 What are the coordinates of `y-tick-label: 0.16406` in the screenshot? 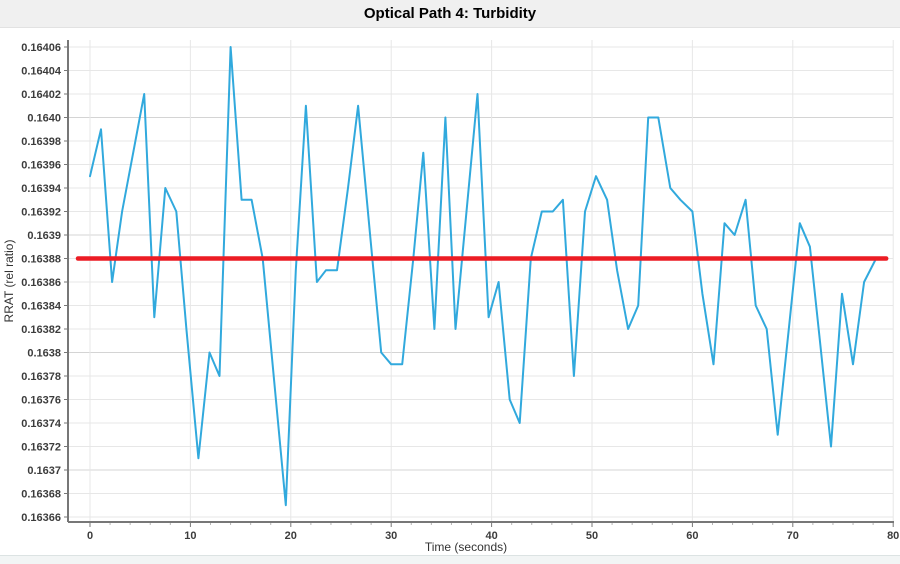 It's located at (41, 48).